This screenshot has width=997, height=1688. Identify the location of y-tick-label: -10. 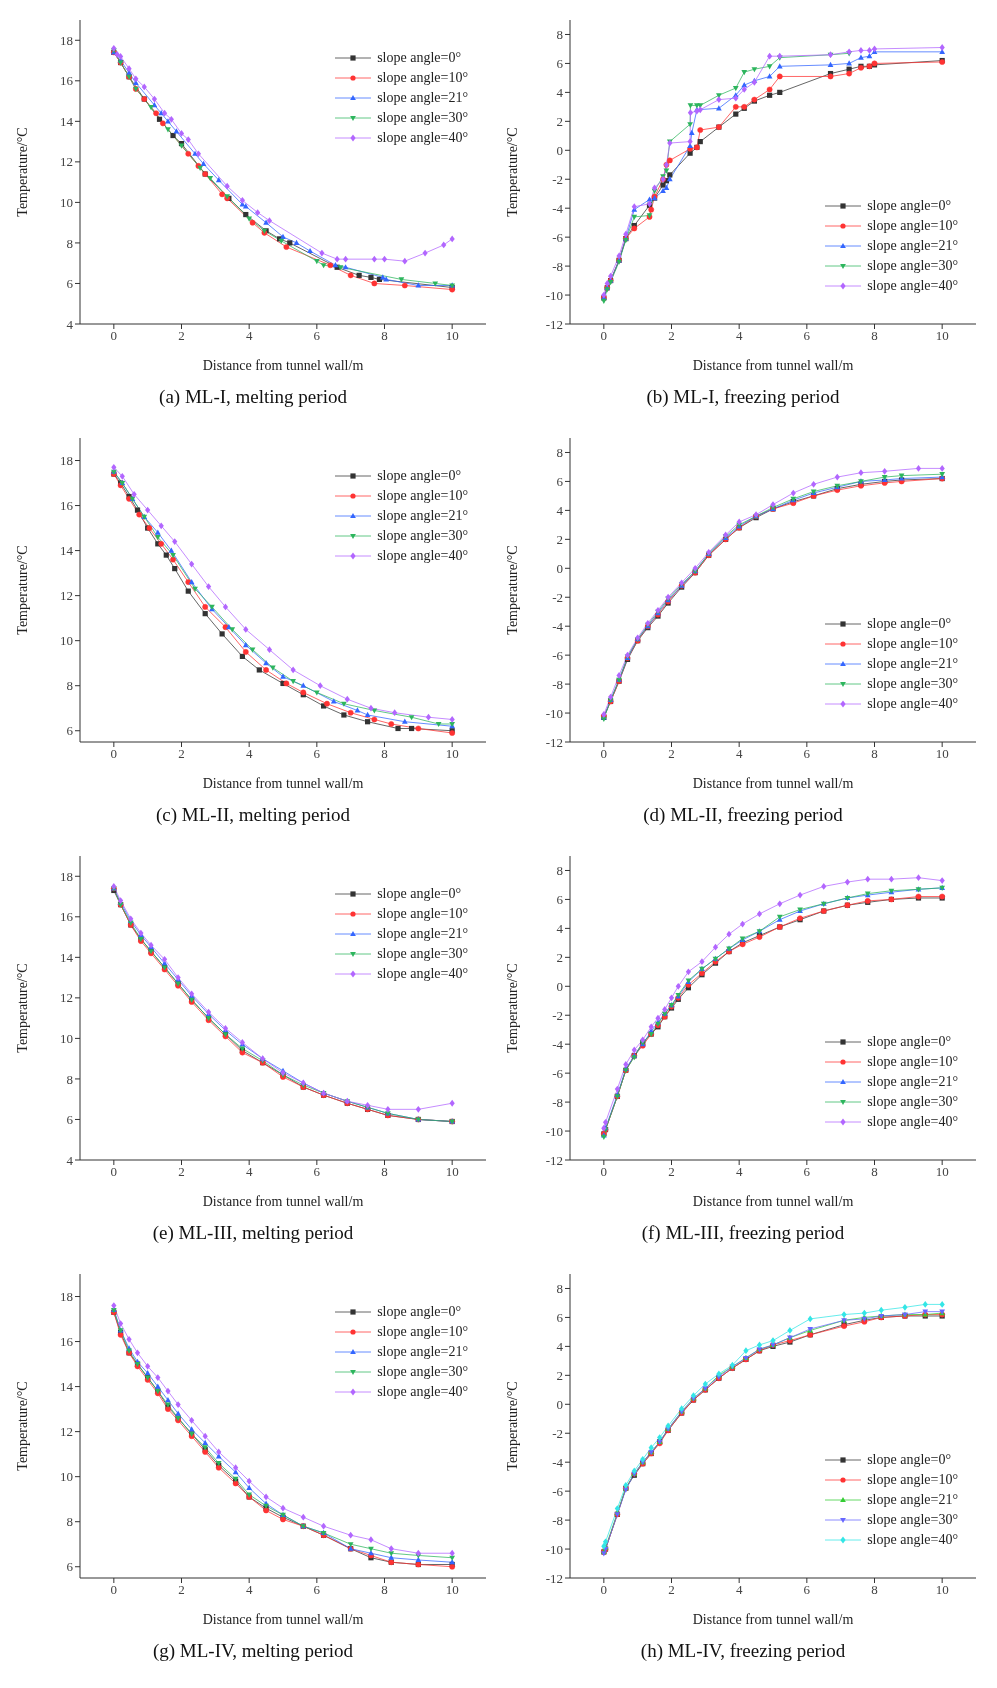
(554, 713).